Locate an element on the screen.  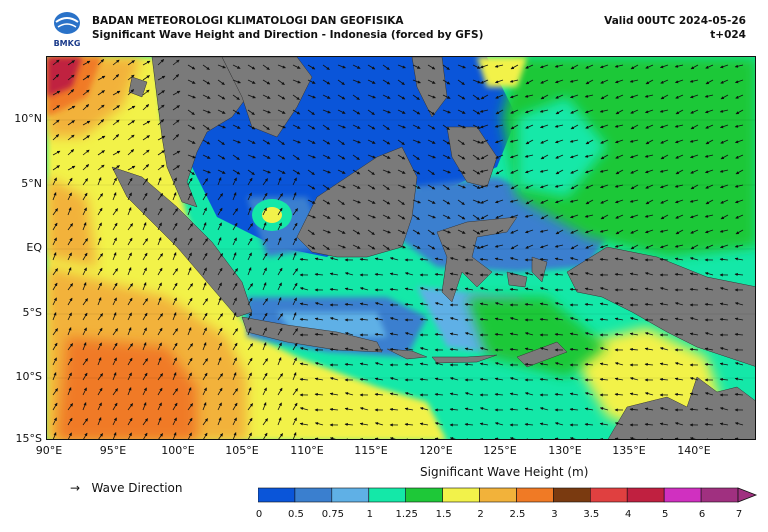
colorbar-extend-arrow is located at coordinates (747, 495).